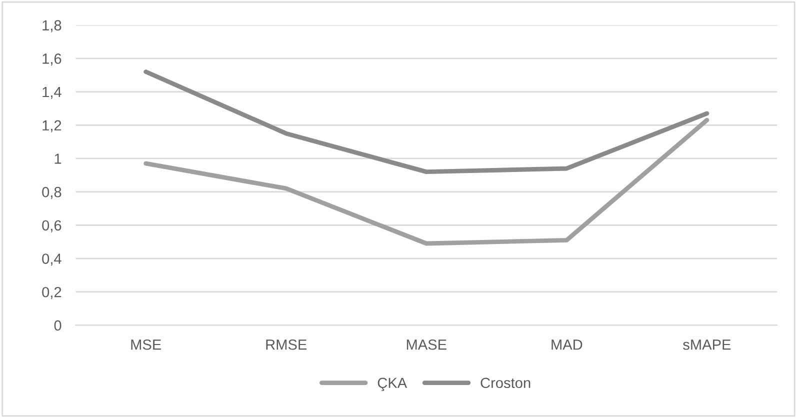 The width and height of the screenshot is (797, 418). Describe the element at coordinates (52, 93) in the screenshot. I see `y-tick-label: 1,4` at that location.